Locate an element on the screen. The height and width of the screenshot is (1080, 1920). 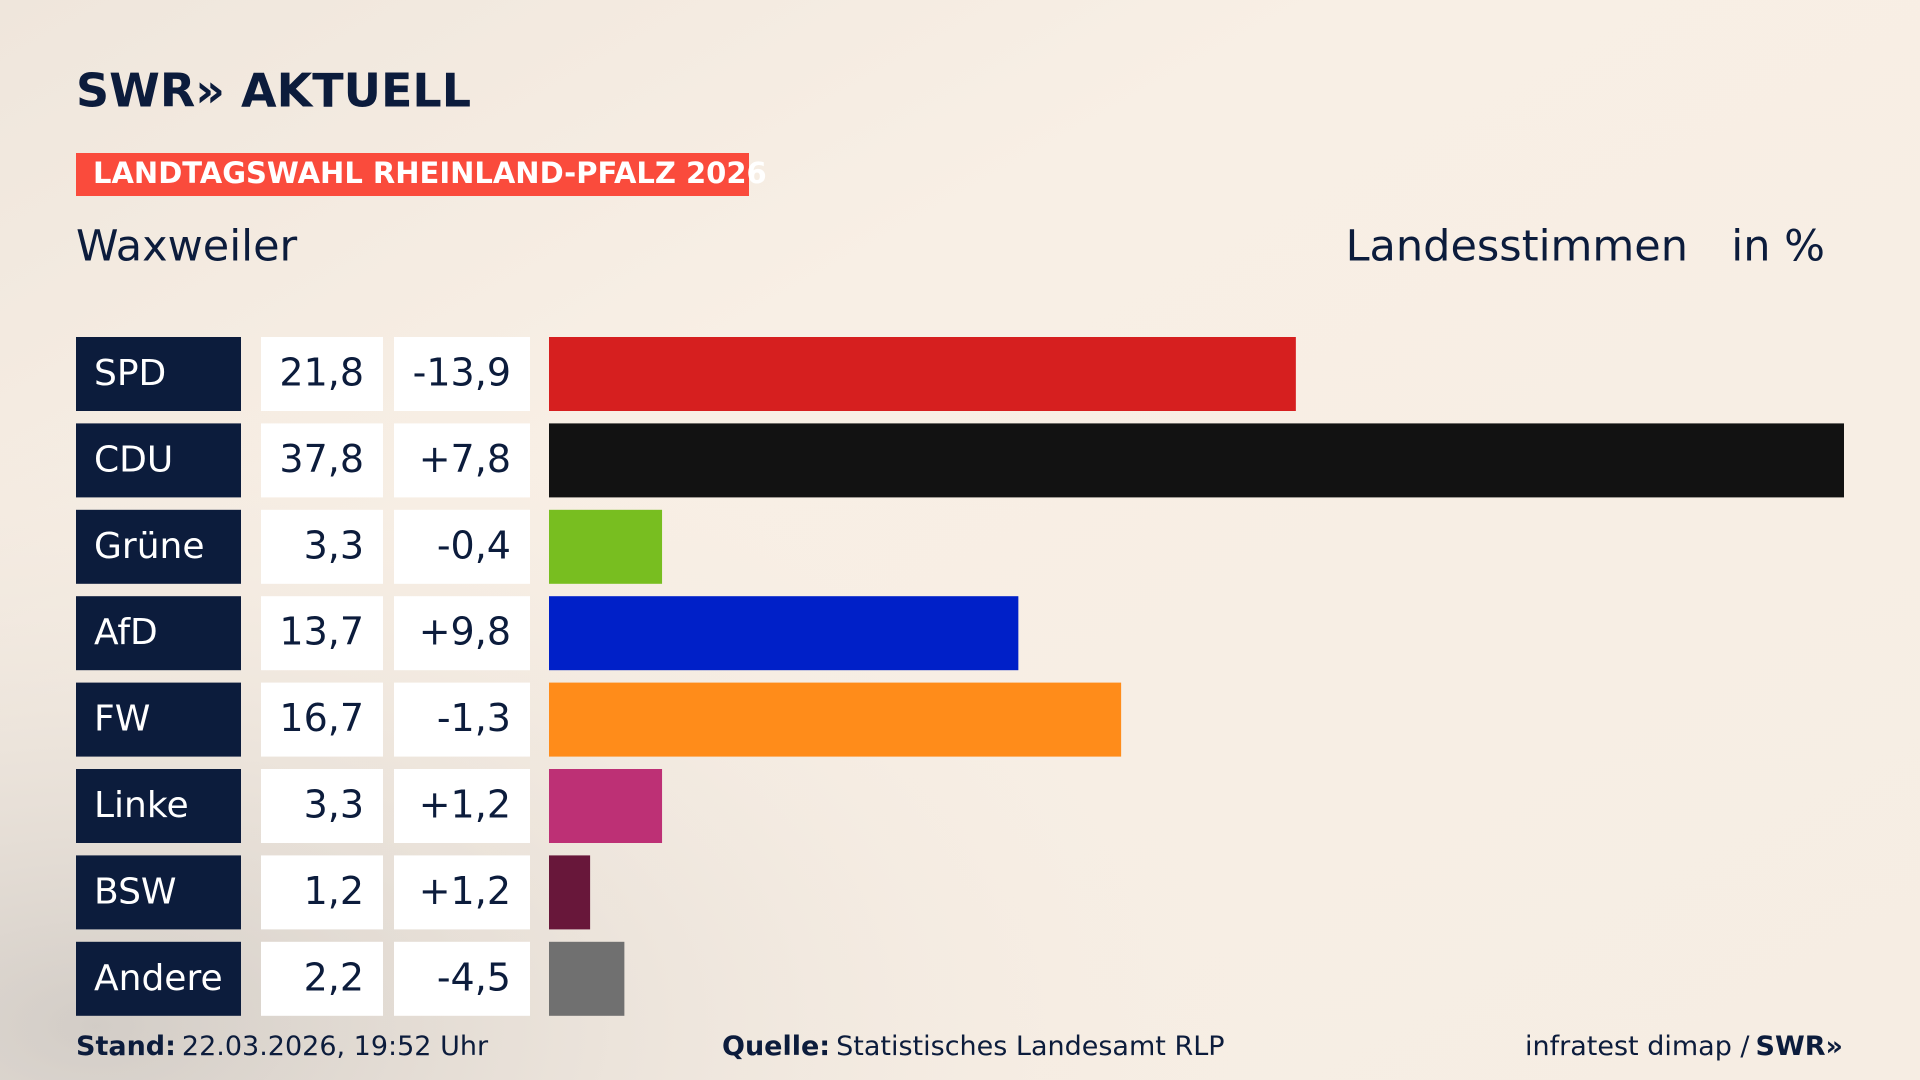
credit-text: infratest dimap / is located at coordinates (1637, 1046).